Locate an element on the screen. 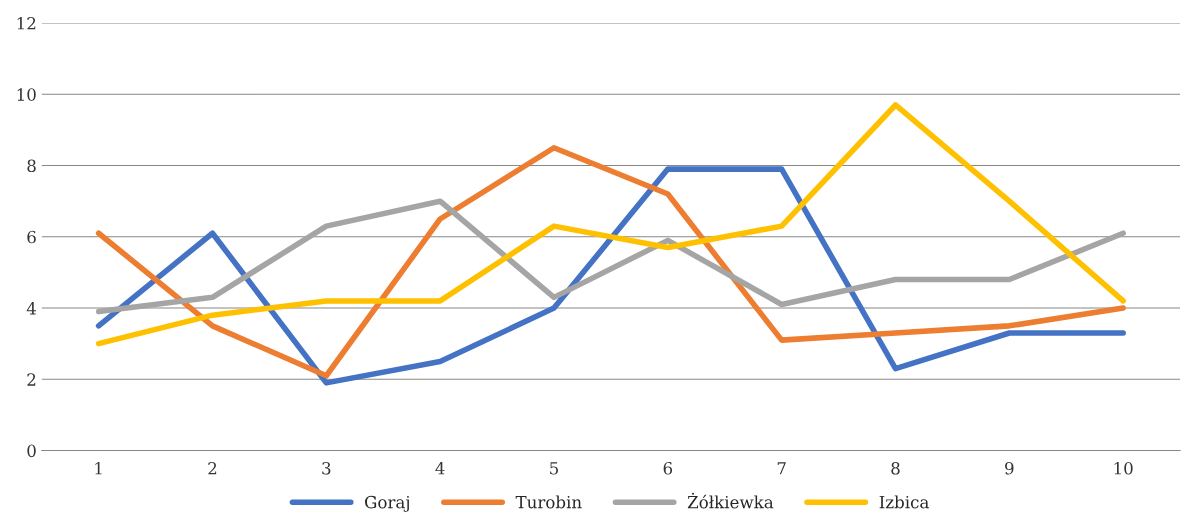 The image size is (1192, 512). x-tick-label: 4 is located at coordinates (440, 468).